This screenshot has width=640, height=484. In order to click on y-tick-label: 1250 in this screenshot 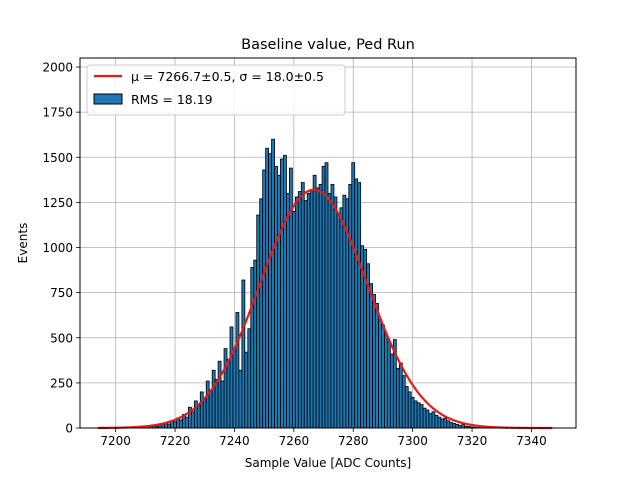, I will do `click(57, 203)`.